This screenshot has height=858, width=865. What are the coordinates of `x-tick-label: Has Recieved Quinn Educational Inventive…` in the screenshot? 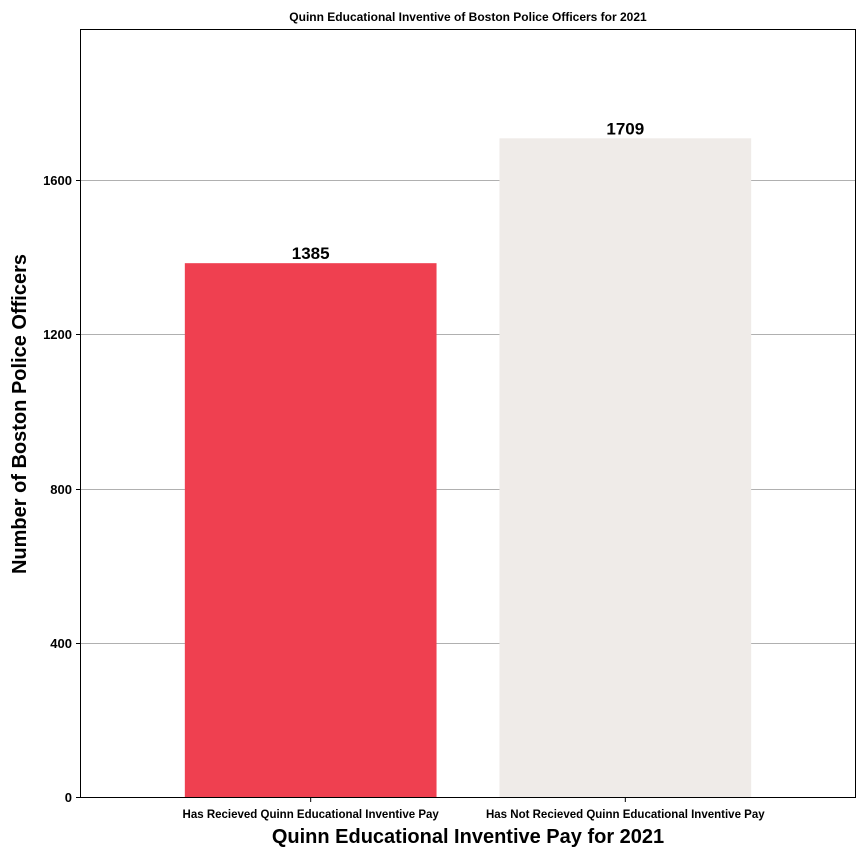 It's located at (311, 815).